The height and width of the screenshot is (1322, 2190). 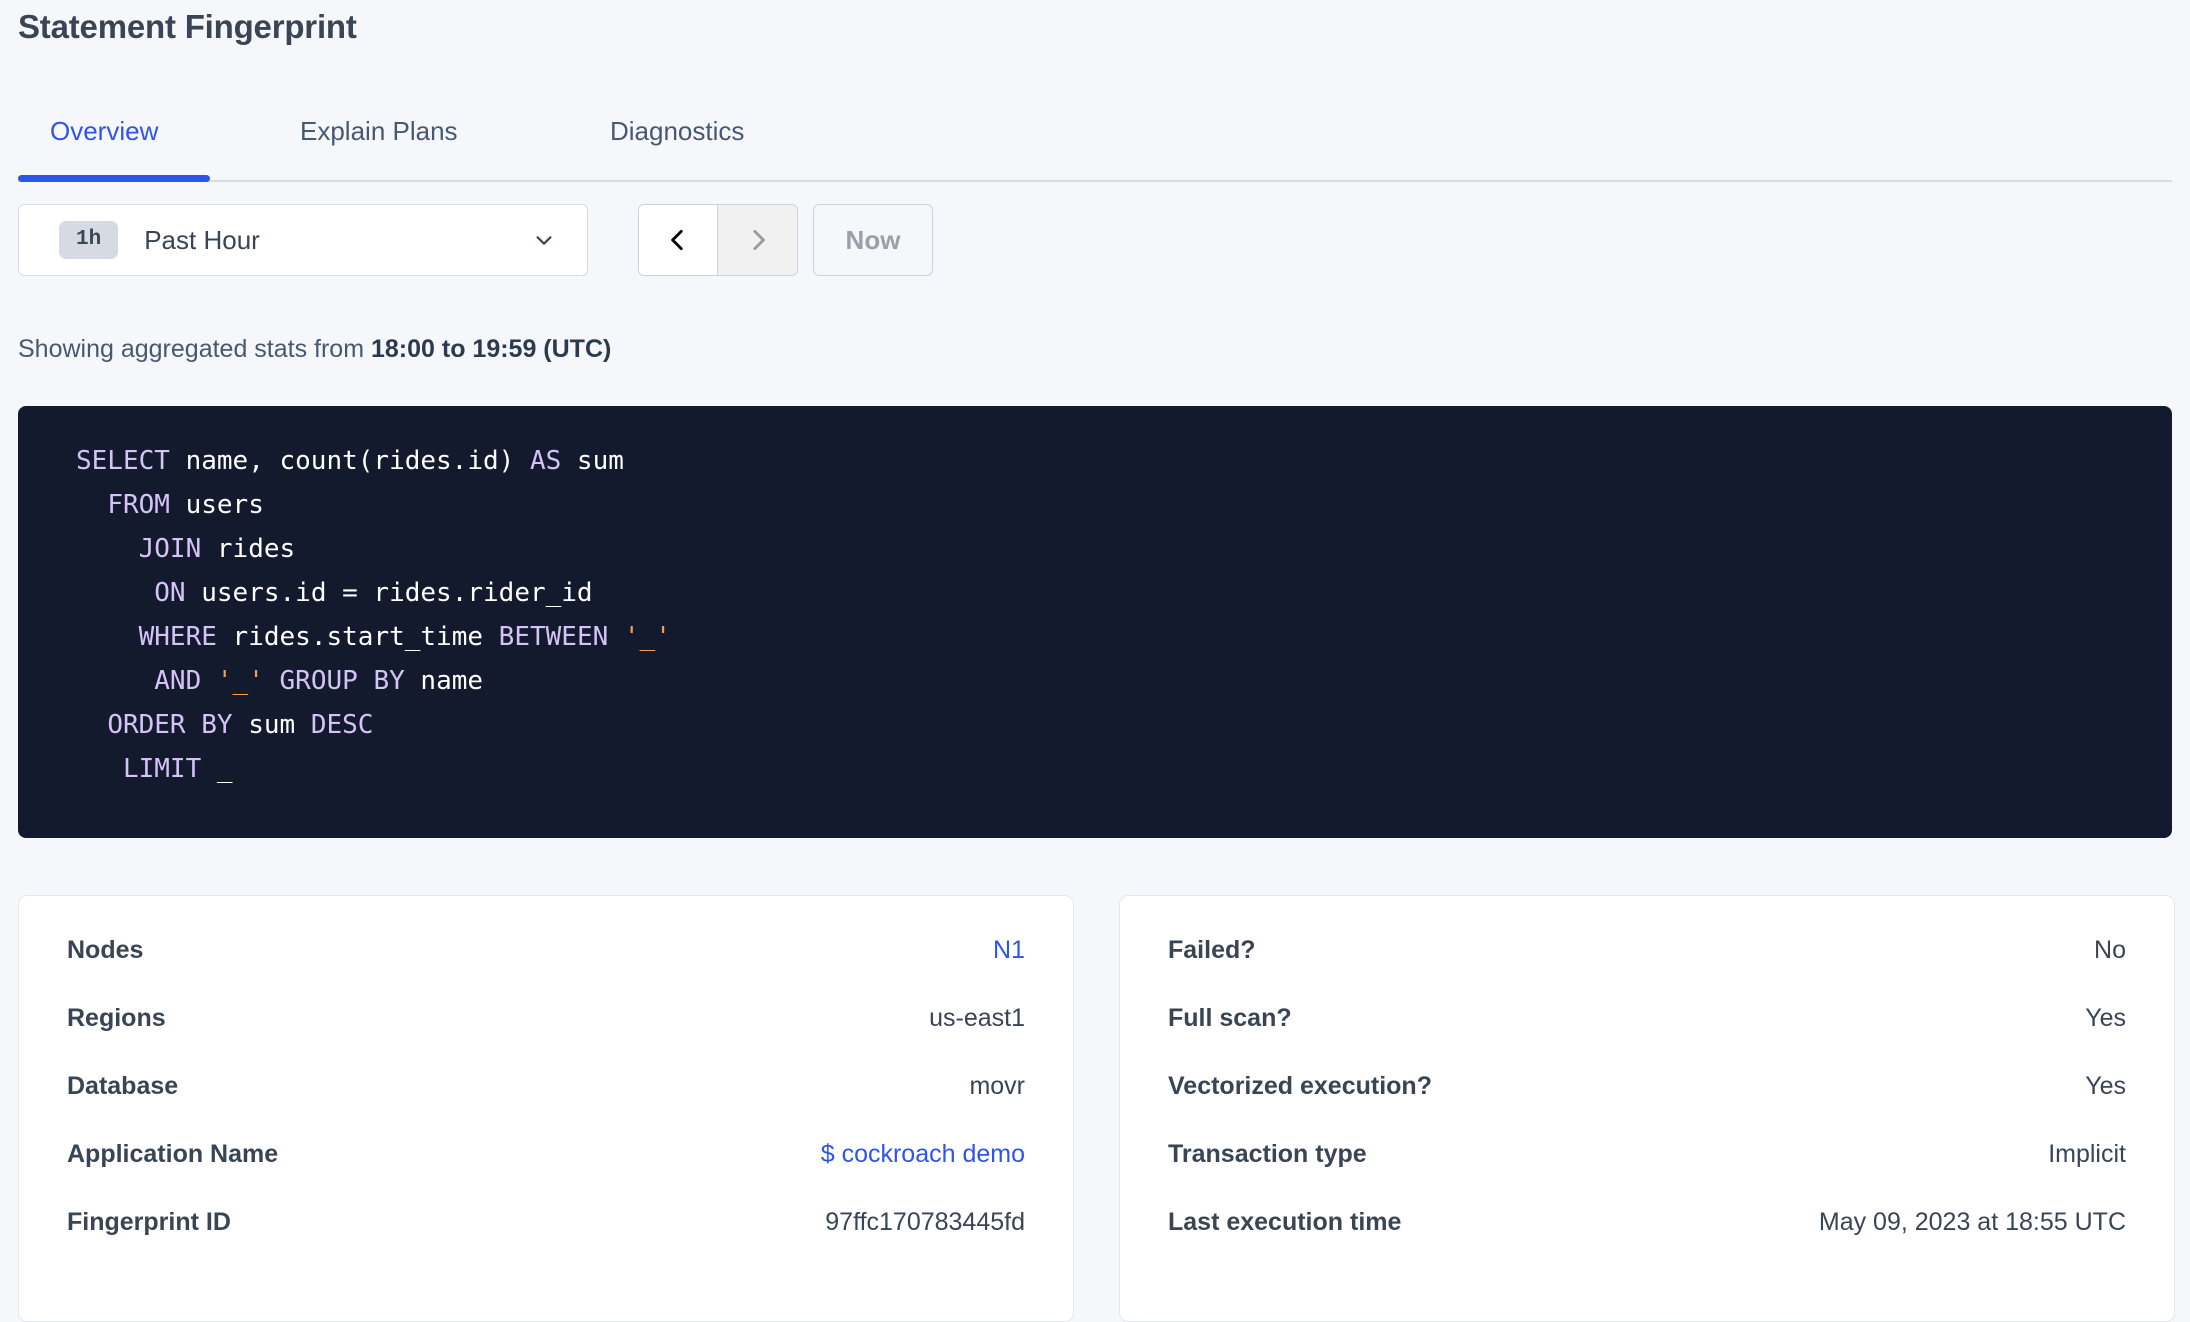 I want to click on sql-identifier: rides, so click(x=248, y=549).